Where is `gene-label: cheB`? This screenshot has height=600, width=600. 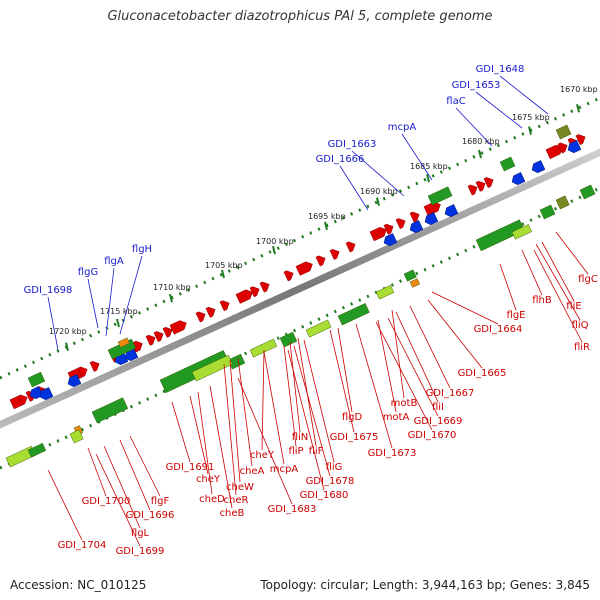
gene-label: cheB is located at coordinates (232, 513).